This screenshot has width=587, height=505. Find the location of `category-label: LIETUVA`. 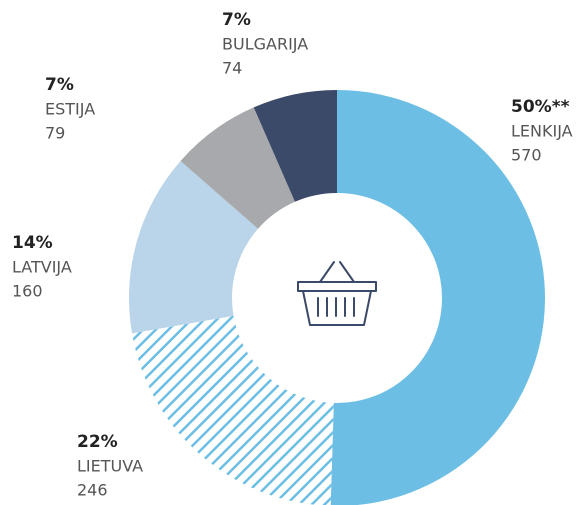

category-label: LIETUVA is located at coordinates (110, 466).